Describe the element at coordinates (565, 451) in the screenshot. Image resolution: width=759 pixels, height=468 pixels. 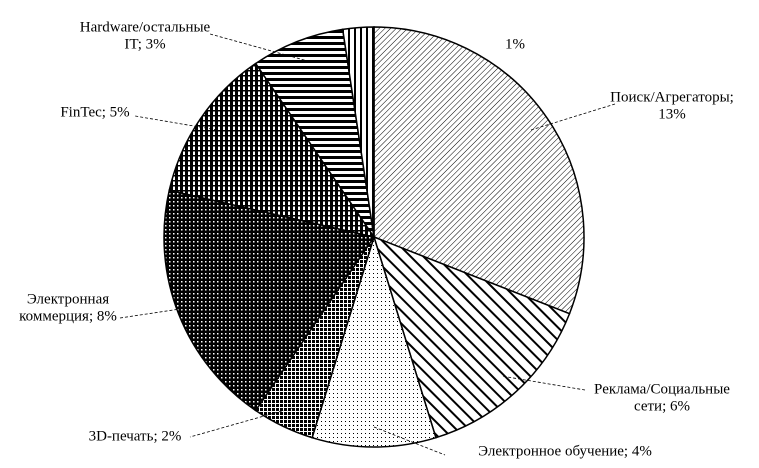
I see `slice-label: Электронное обучение; 4%` at that location.